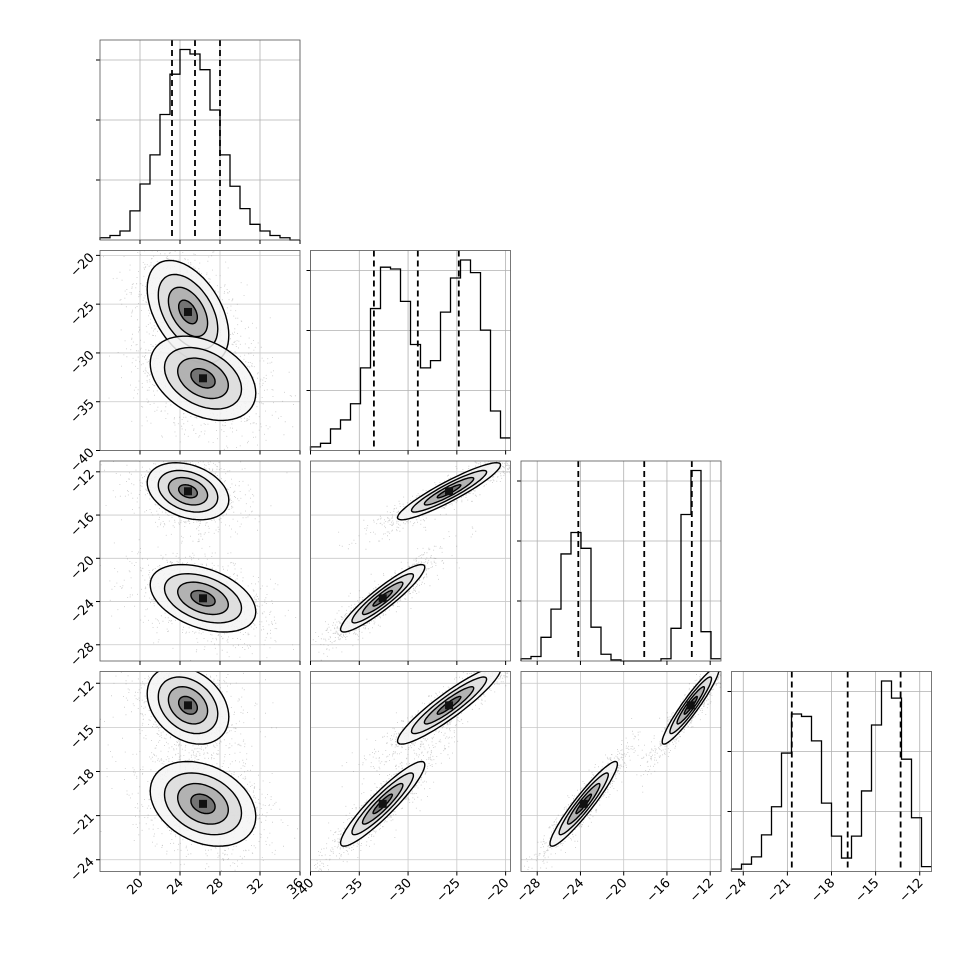  What do you see at coordinates (83, 782) in the screenshot?
I see `y-tick-label: −18` at bounding box center [83, 782].